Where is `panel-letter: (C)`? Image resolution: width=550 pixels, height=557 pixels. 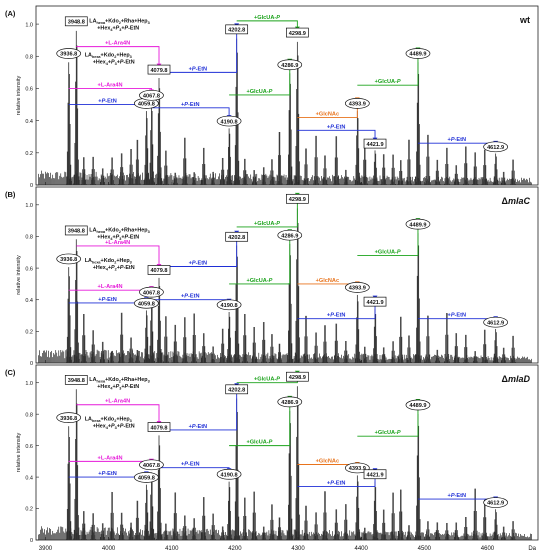
panel-letter: (C) is located at coordinates (10, 372).